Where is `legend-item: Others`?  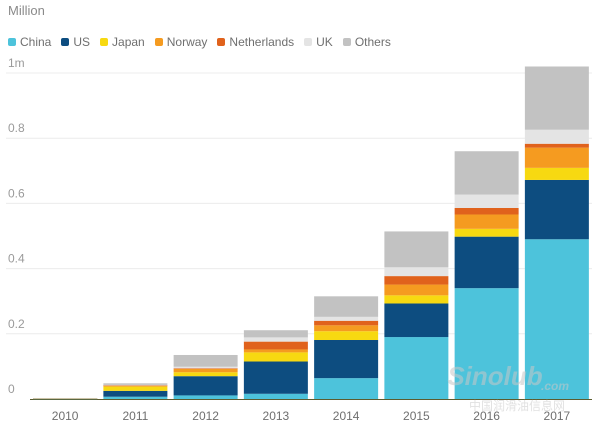 legend-item: Others is located at coordinates (366, 42).